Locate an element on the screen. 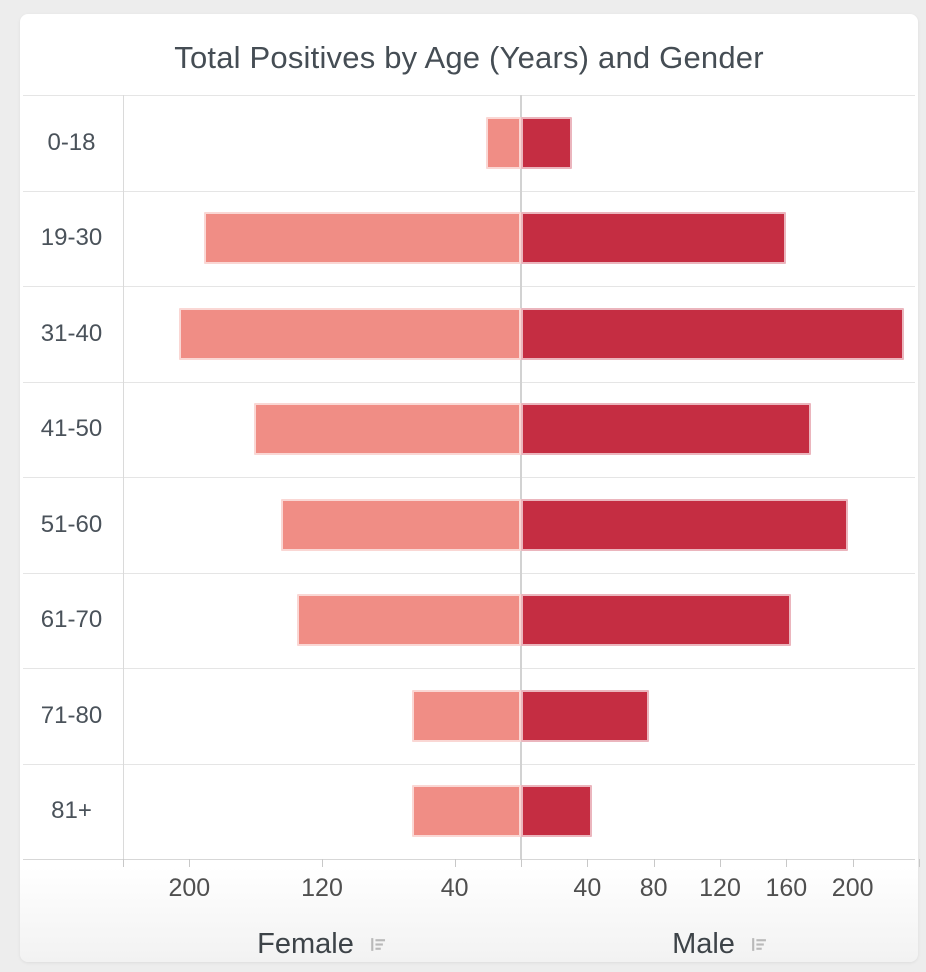 The image size is (926, 972). axis-tick-label: 80 is located at coordinates (653, 888).